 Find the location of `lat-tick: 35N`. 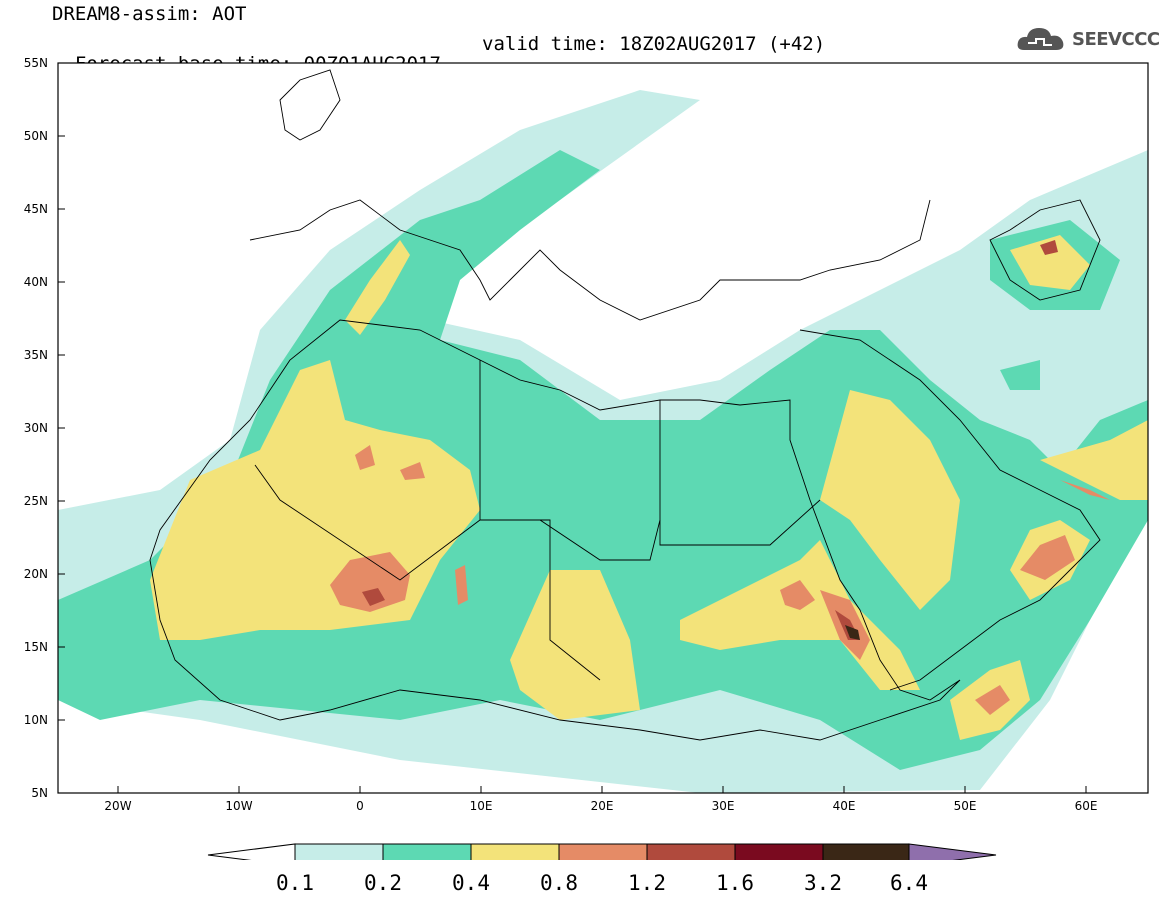

lat-tick: 35N is located at coordinates (36, 355).